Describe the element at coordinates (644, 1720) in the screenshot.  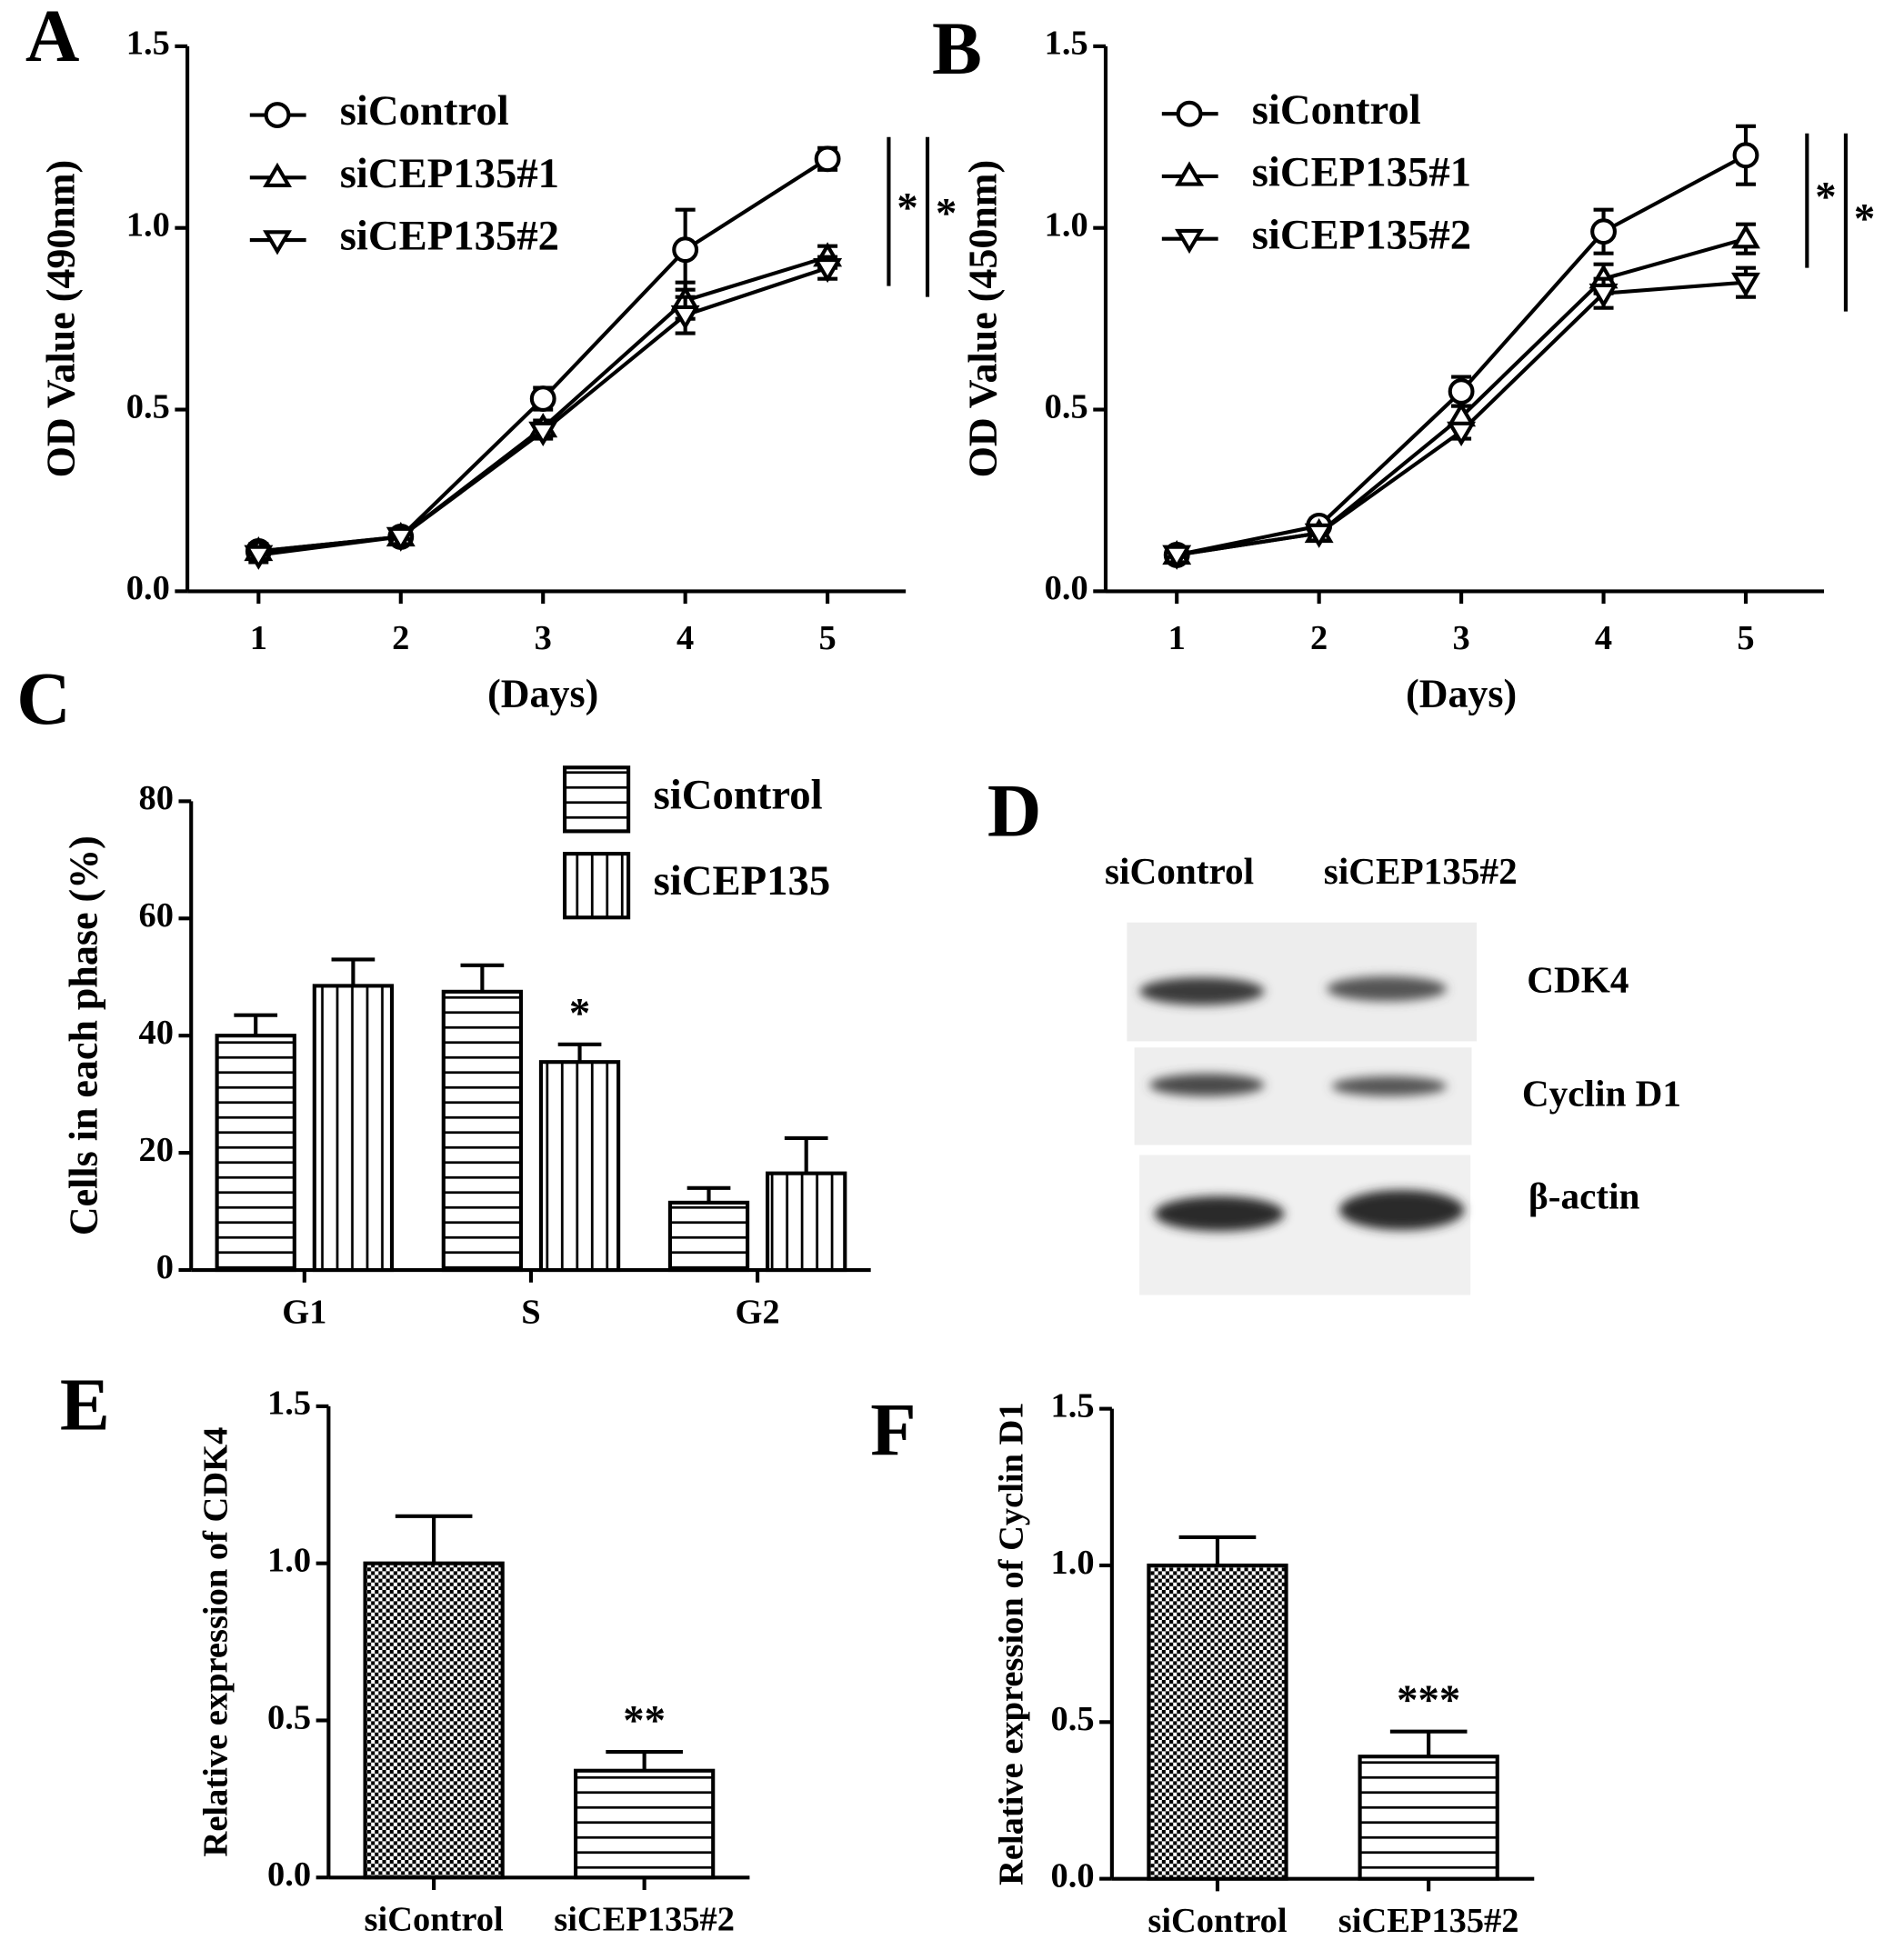
I see `significance-label: **` at that location.